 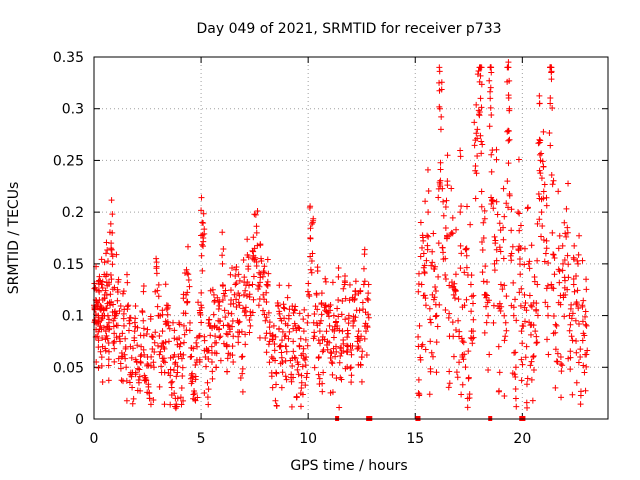 What do you see at coordinates (73, 317) in the screenshot?
I see `y-tick-label: 0.1` at bounding box center [73, 317].